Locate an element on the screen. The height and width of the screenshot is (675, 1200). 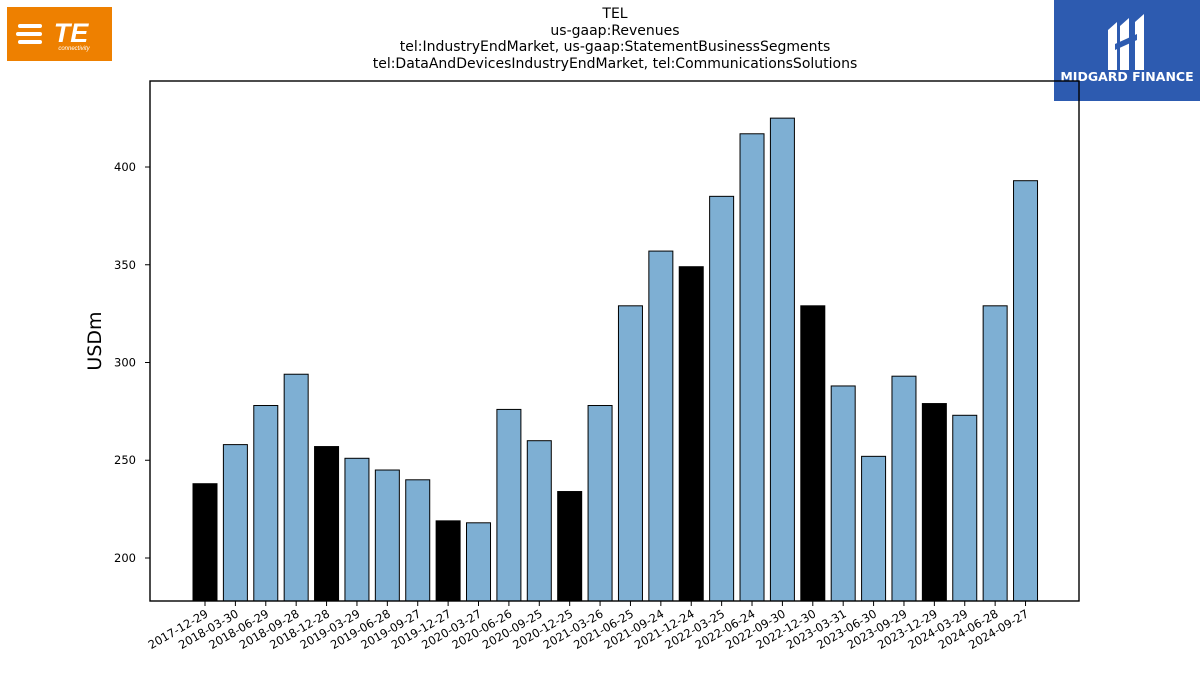
te-logo-subtext: connectivity is located at coordinates (74, 49).